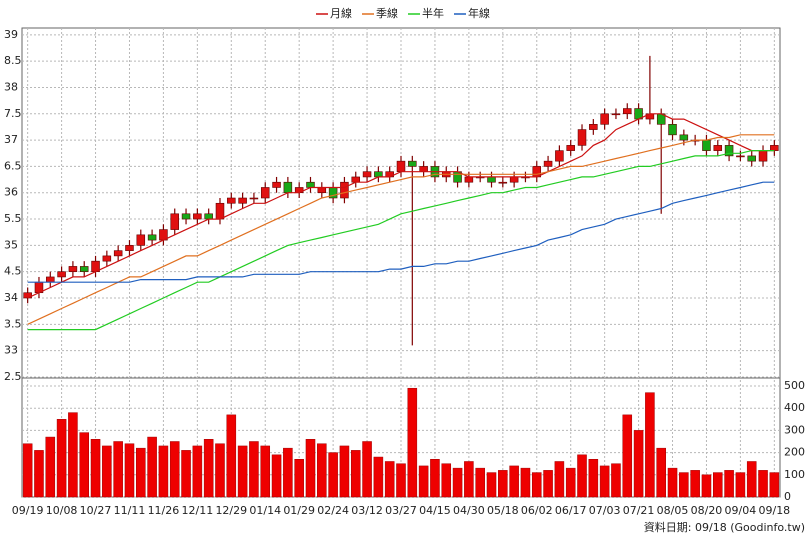 This screenshot has height=540, width=808. Describe the element at coordinates (571, 510) in the screenshot. I see `x-tick-label: 06/17` at that location.